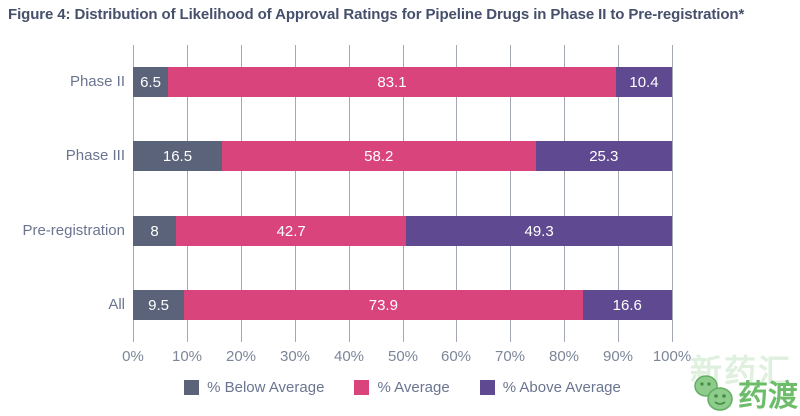  I want to click on bar-segment: 49.3, so click(539, 231).